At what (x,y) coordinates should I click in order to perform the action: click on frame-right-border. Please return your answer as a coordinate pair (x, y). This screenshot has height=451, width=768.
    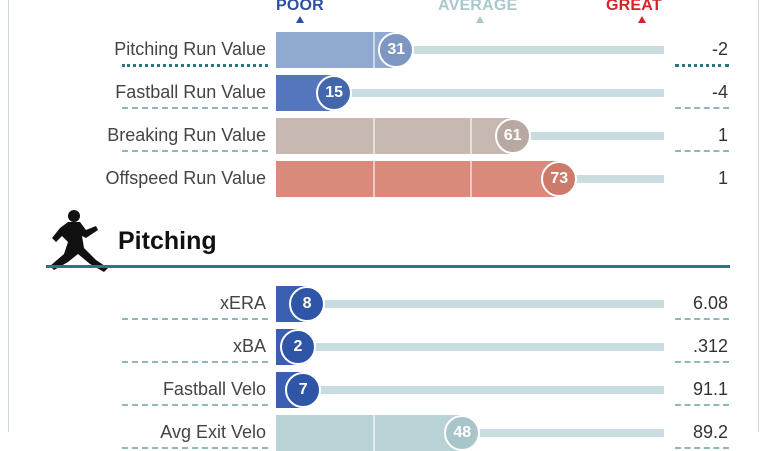
    Looking at the image, I should click on (758, 216).